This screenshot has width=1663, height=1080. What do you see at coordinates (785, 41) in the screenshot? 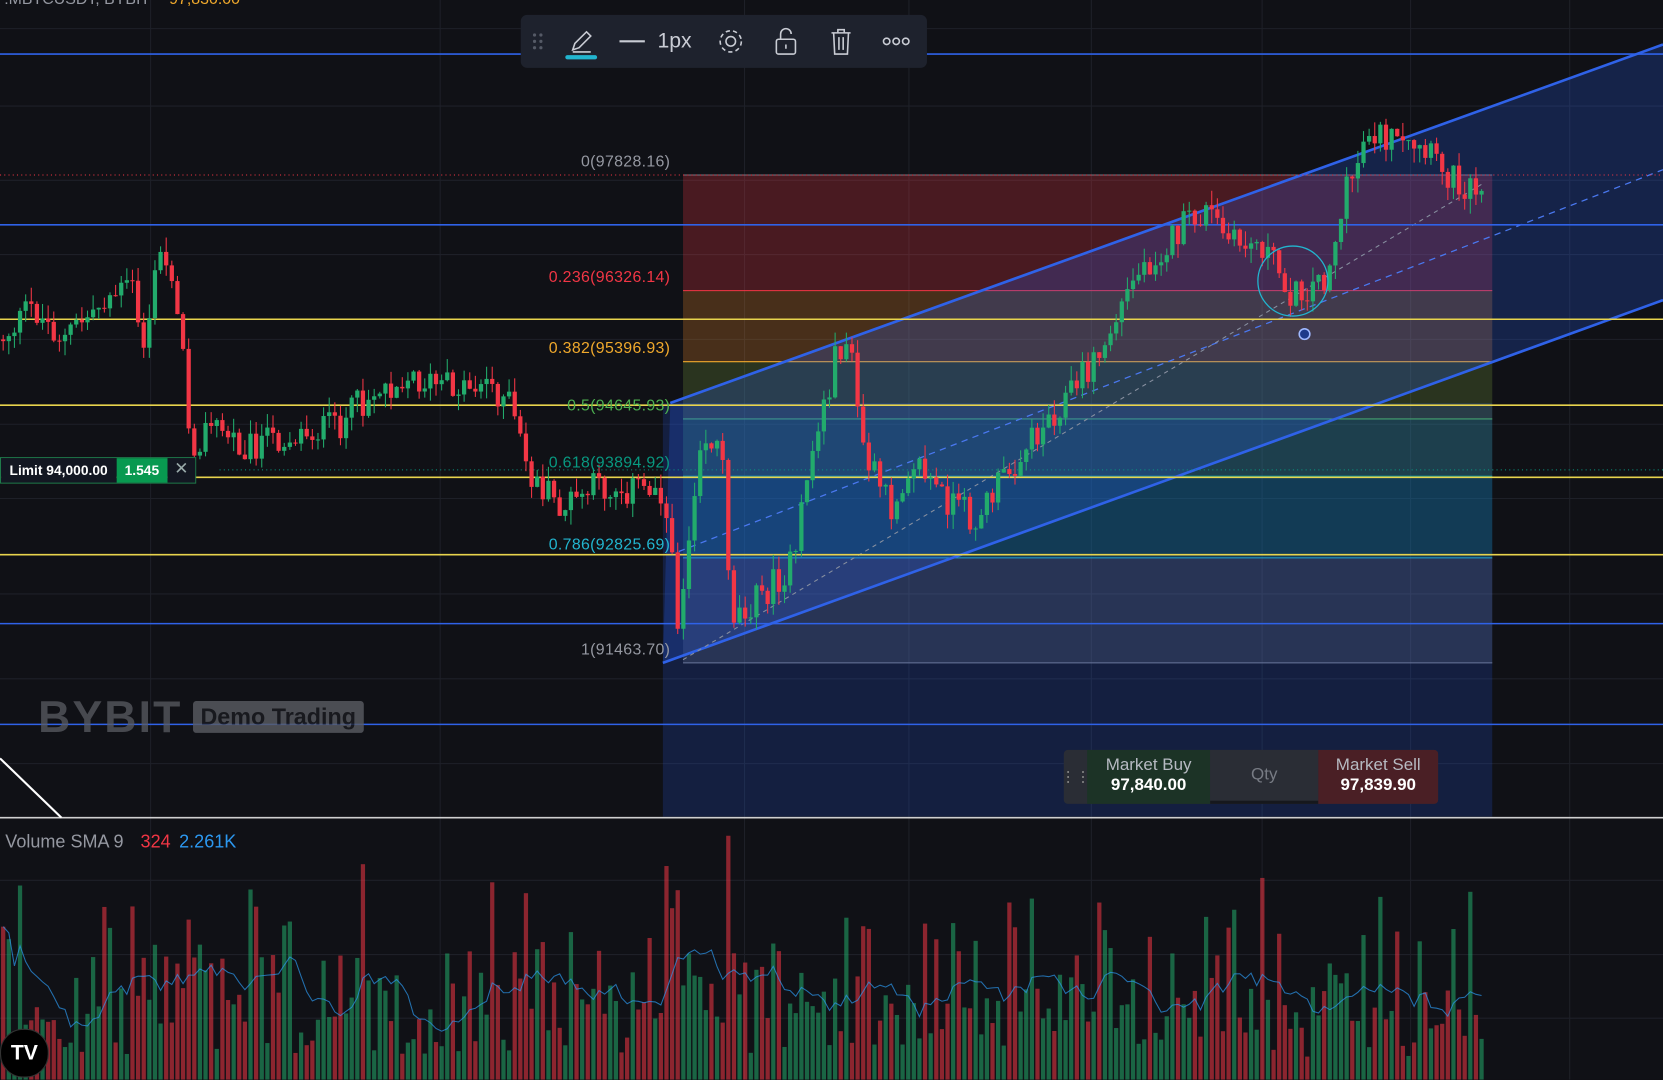
I see `unlock-icon` at bounding box center [785, 41].